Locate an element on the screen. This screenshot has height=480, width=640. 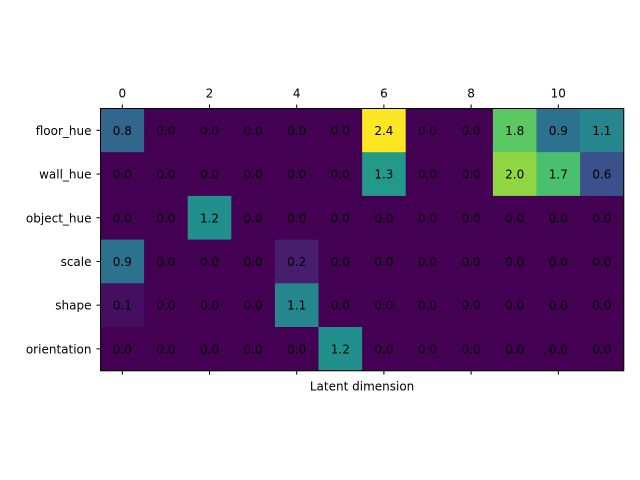
cell-value-label: 0.2 is located at coordinates (296, 262).